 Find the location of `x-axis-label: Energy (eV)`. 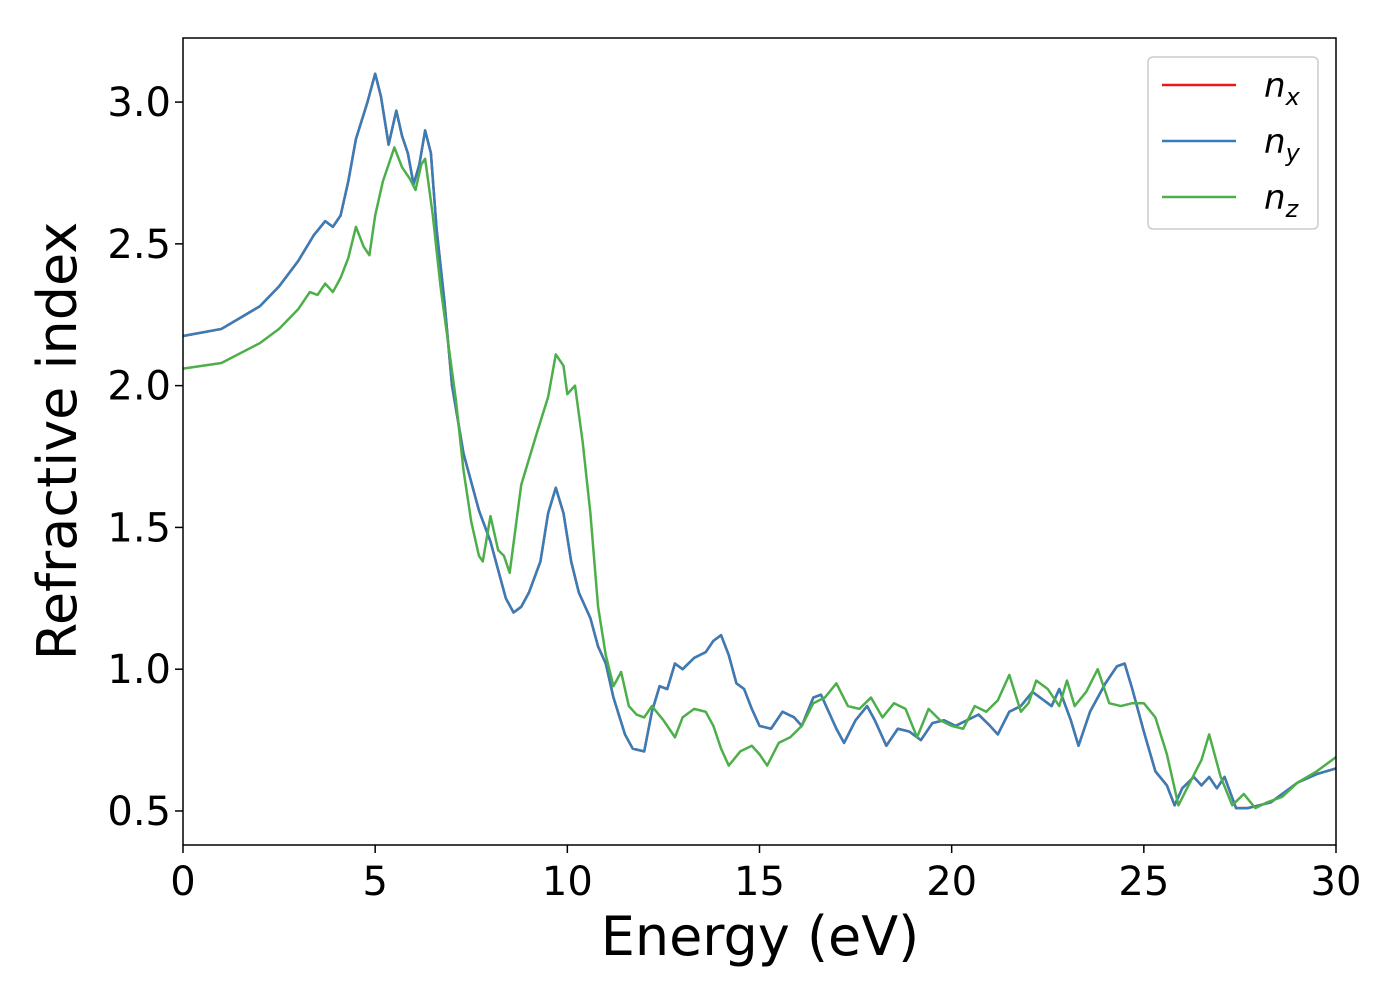

x-axis-label: Energy (eV) is located at coordinates (760, 936).